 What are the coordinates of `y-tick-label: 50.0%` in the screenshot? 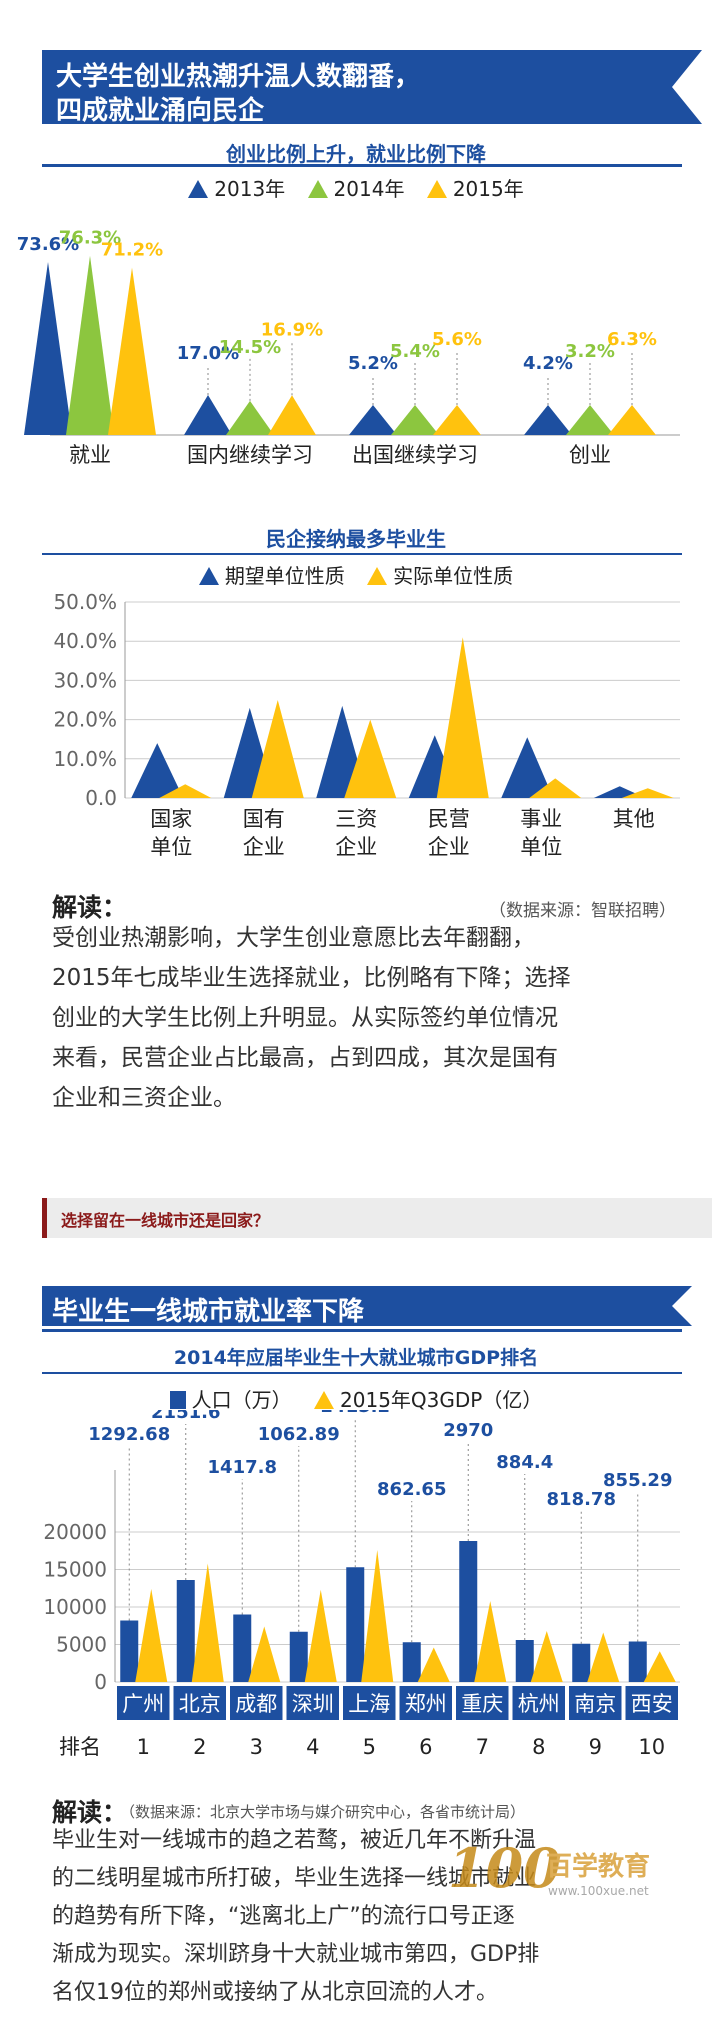 It's located at (85, 602).